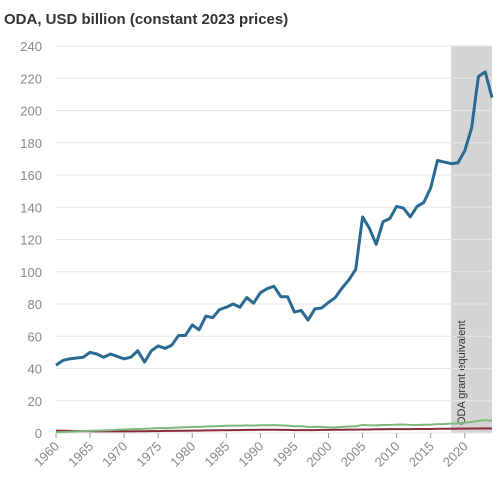 This screenshot has height=502, width=504. What do you see at coordinates (38, 433) in the screenshot?
I see `y-tick-label: 0` at bounding box center [38, 433].